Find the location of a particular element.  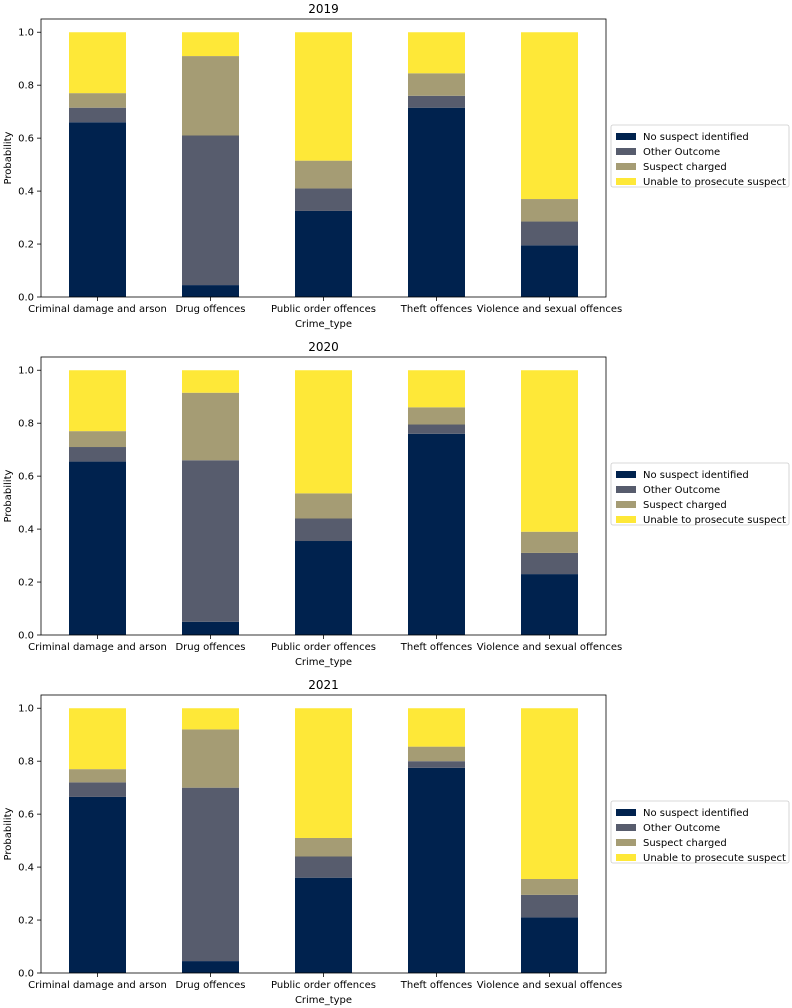

y-tick-label: 0.8 is located at coordinates (26, 86).